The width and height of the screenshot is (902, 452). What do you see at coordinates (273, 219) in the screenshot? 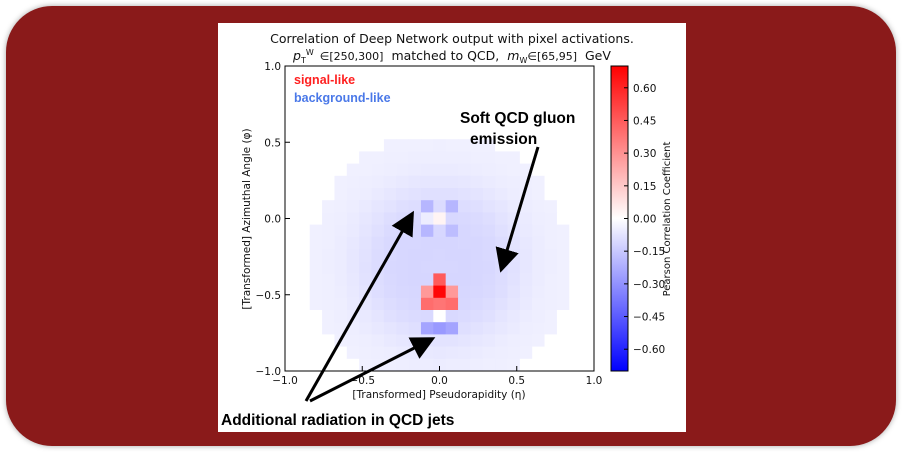
I see `y-ticks: 1.0 0.5 0.0 −0.5 −1.0` at bounding box center [273, 219].